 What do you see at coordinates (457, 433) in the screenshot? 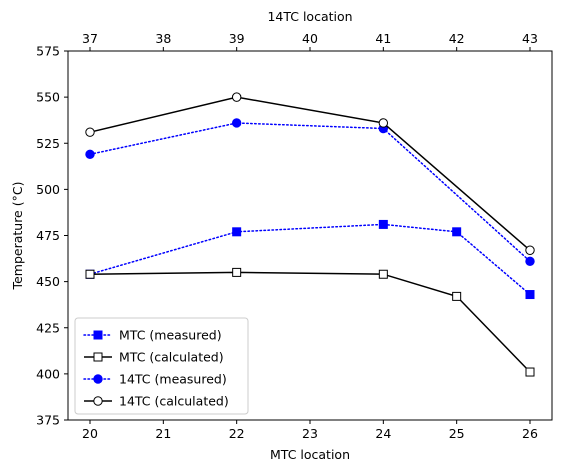
I see `x-tick-label: 25` at bounding box center [457, 433].